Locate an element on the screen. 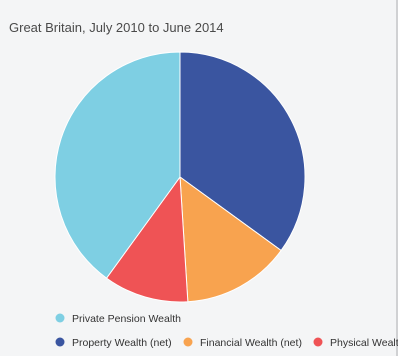 The height and width of the screenshot is (356, 398). legend-label-physical-wealth: Physical Wealth is located at coordinates (364, 343).